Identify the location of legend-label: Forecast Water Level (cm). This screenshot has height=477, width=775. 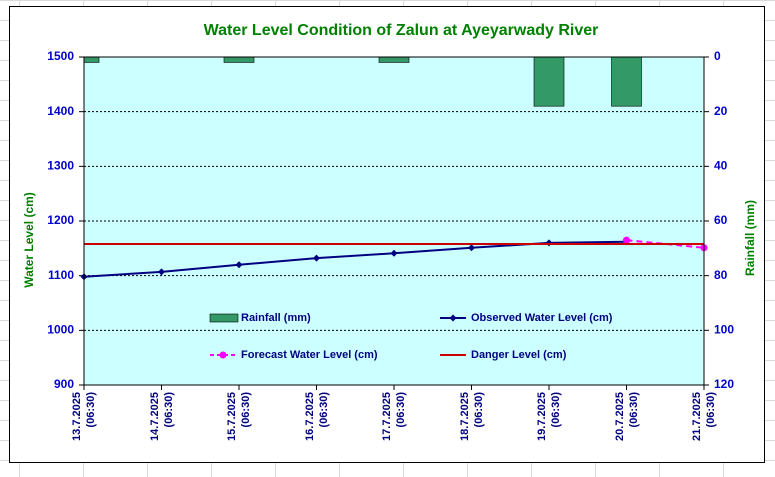
(309, 355).